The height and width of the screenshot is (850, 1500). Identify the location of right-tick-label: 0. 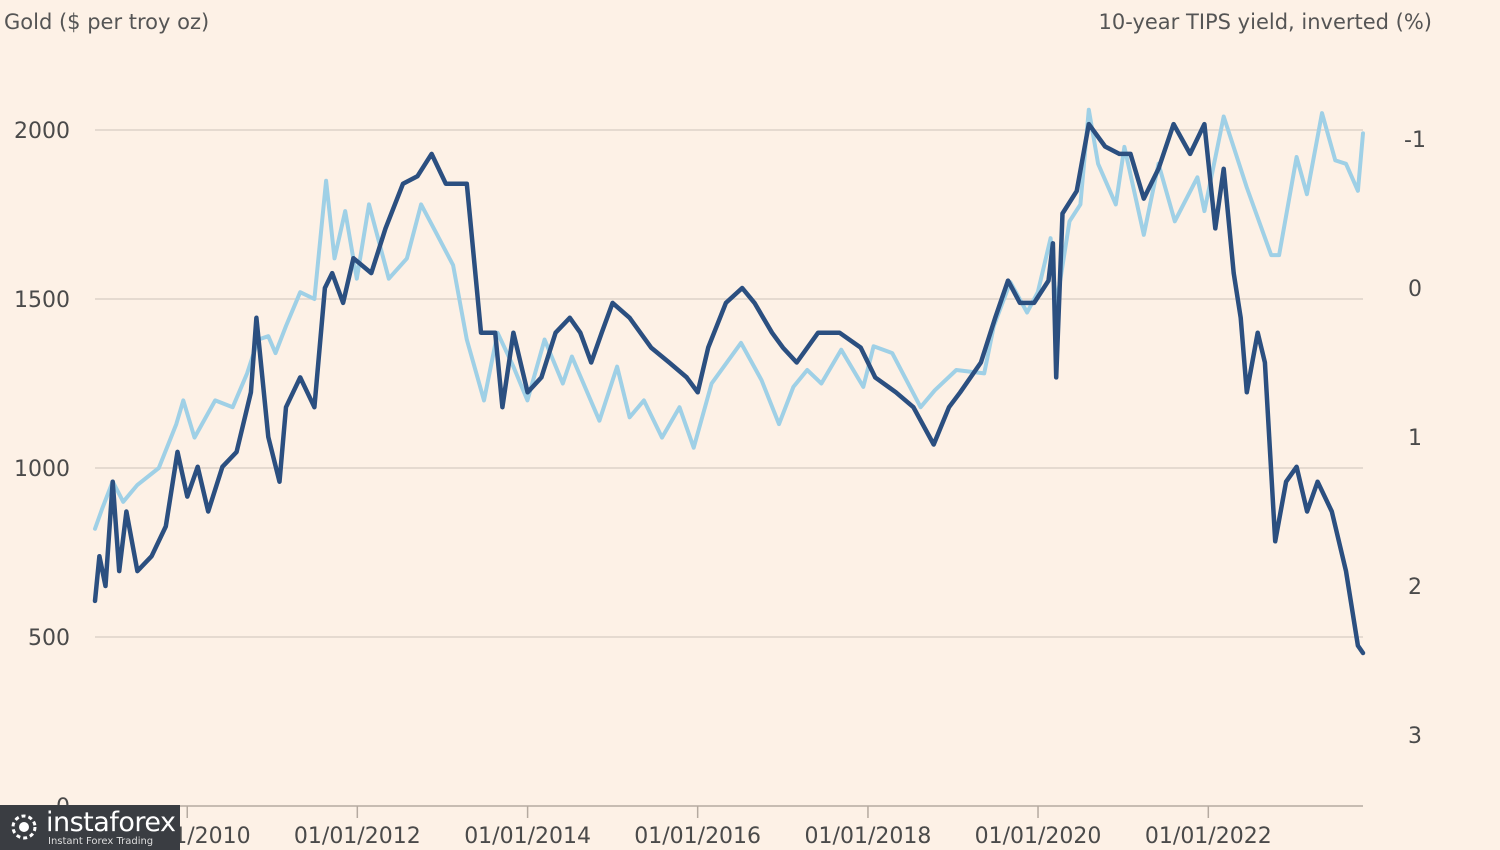
(1415, 289).